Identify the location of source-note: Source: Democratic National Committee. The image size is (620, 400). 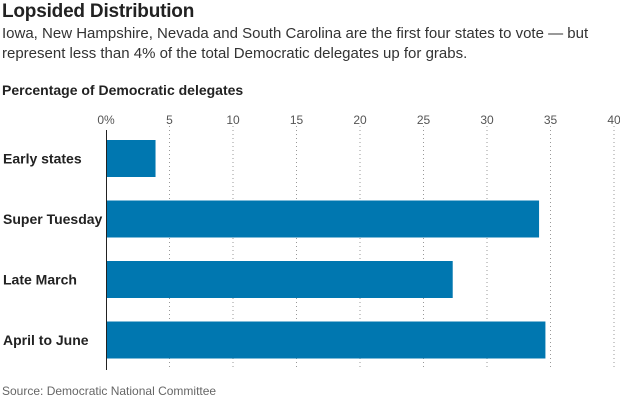
(109, 391).